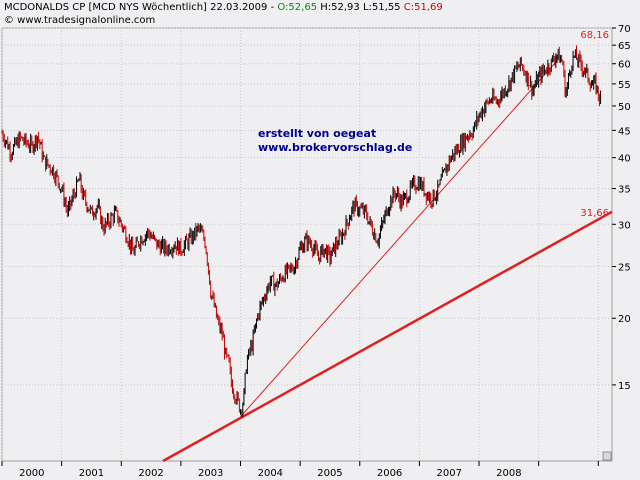  Describe the element at coordinates (91, 473) in the screenshot. I see `x-tick-label: 2001` at that location.